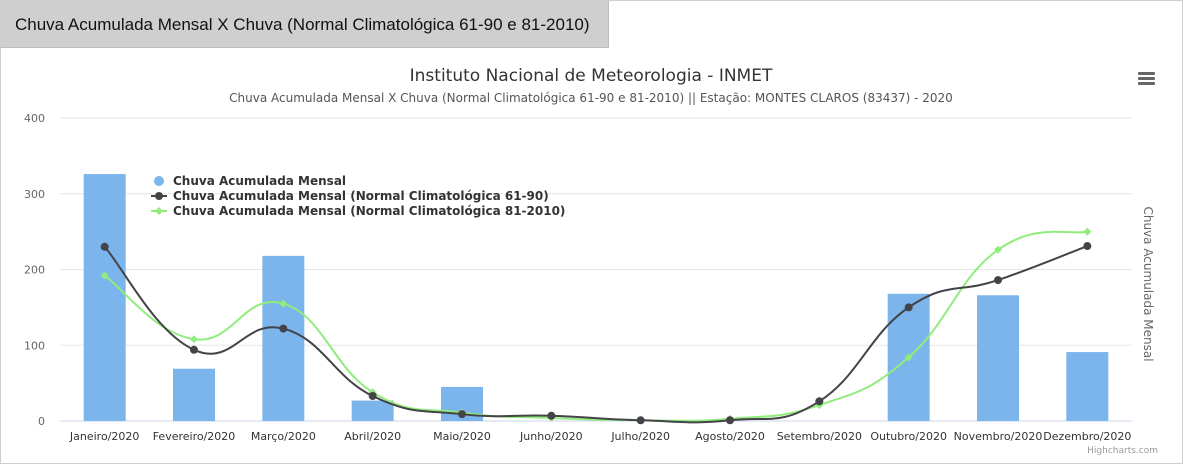  What do you see at coordinates (159, 181) in the screenshot?
I see `legend-symbol` at bounding box center [159, 181].